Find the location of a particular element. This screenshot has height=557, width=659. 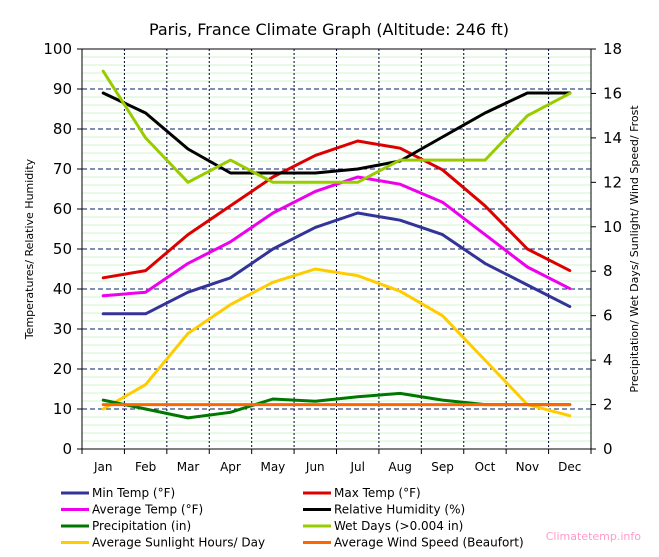

x-tick-label: Jul is located at coordinates (356, 467).